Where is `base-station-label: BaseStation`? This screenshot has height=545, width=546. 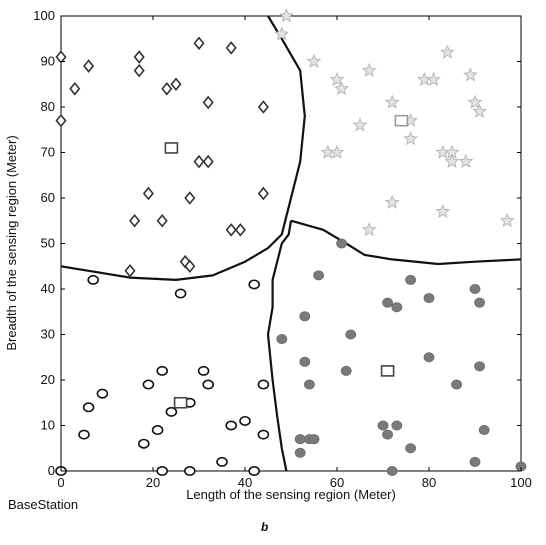 base-station-label: BaseStation is located at coordinates (43, 504).